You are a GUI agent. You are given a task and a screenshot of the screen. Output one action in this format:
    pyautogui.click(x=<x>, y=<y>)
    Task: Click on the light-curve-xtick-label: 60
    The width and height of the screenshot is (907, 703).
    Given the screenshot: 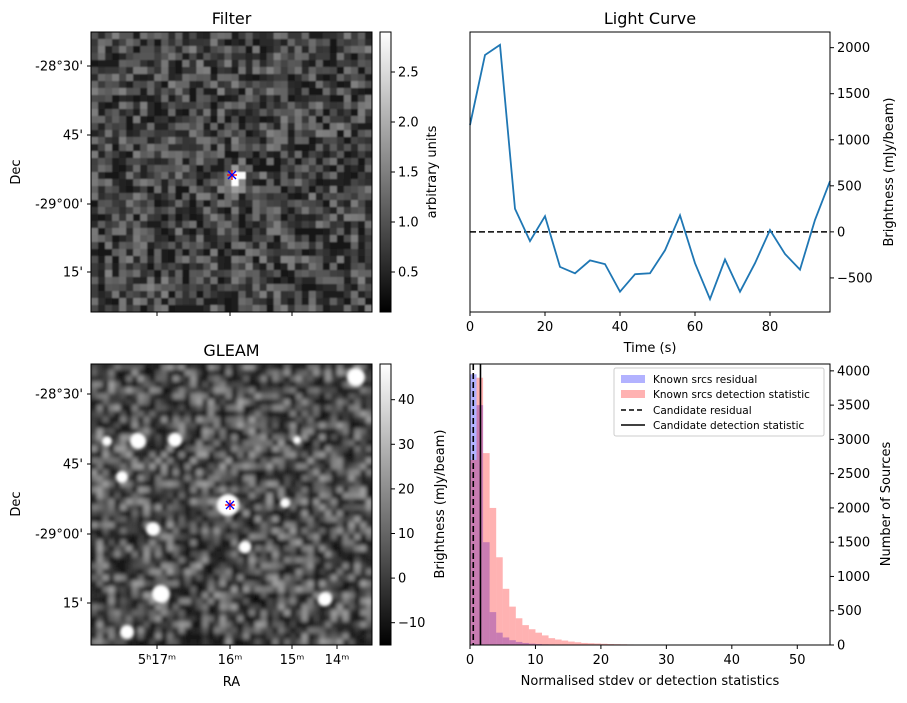 What is the action you would take?
    pyautogui.click(x=695, y=327)
    